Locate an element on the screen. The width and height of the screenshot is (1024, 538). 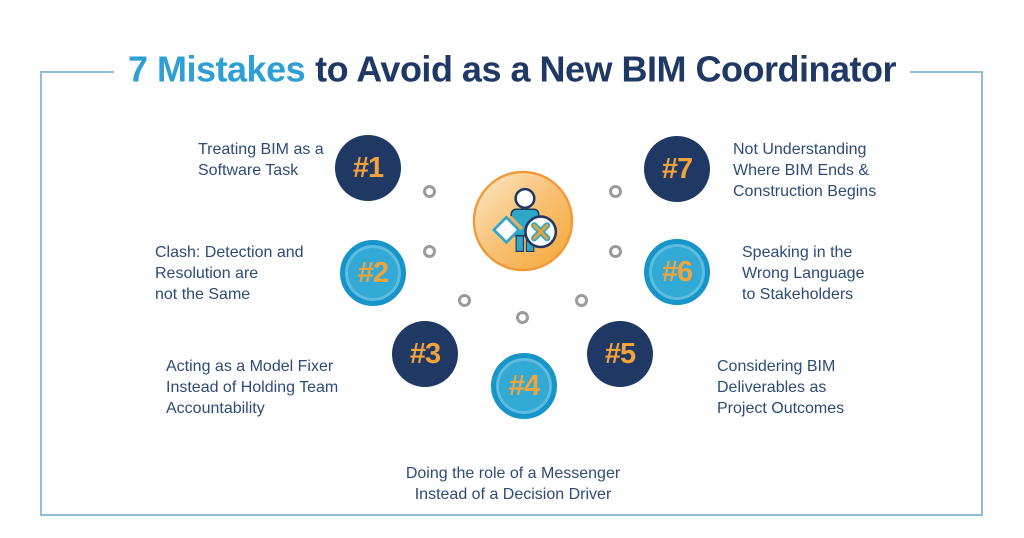
title-rest: to Avoid as a New BIM Coordinator is located at coordinates (605, 69).